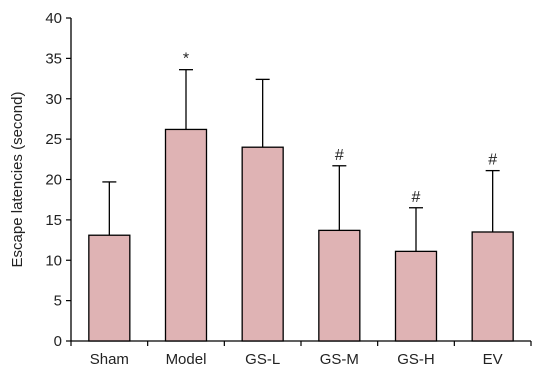 This screenshot has width=545, height=376. I want to click on bar-ev, so click(492, 286).